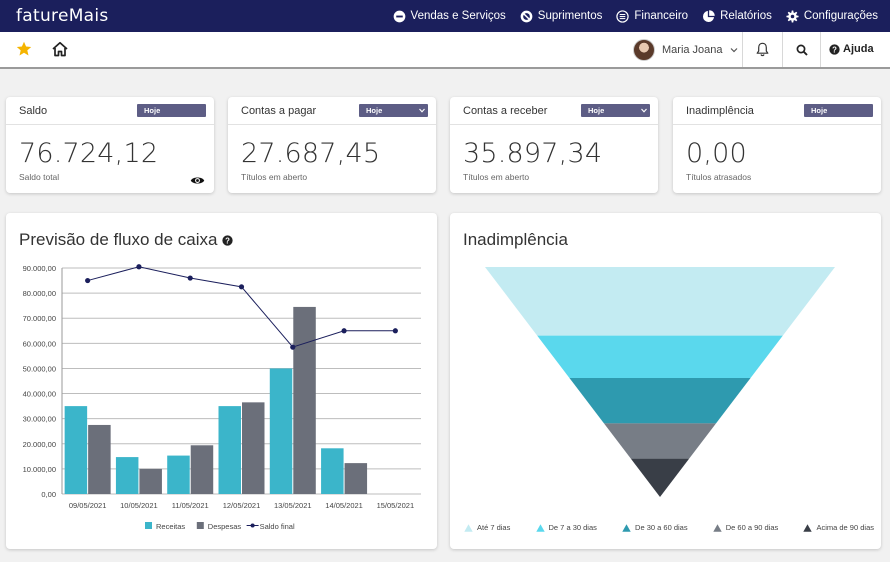 This screenshot has width=890, height=562. Describe the element at coordinates (190, 505) in the screenshot. I see `x-tick-label: 11/05/2021` at that location.